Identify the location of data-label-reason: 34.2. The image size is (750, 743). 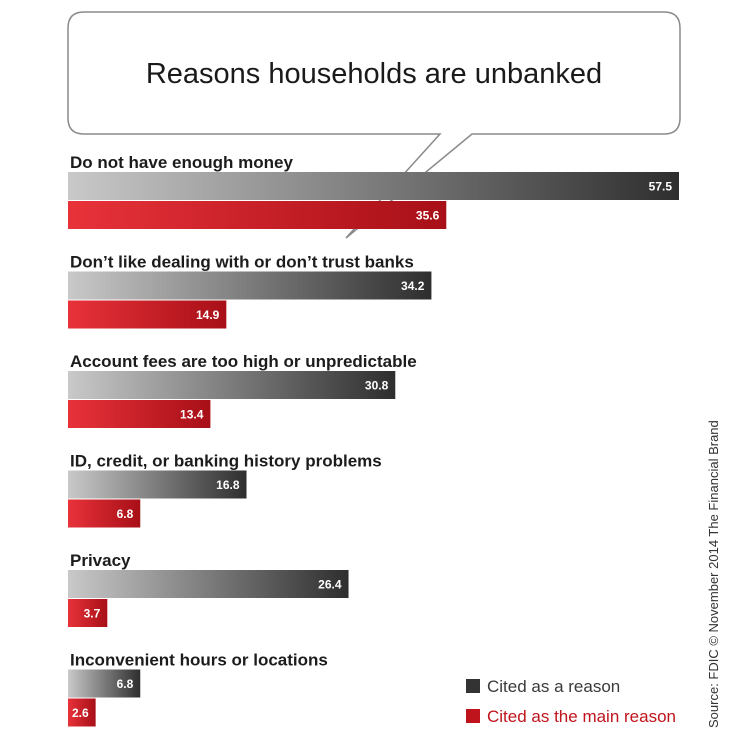
(413, 286).